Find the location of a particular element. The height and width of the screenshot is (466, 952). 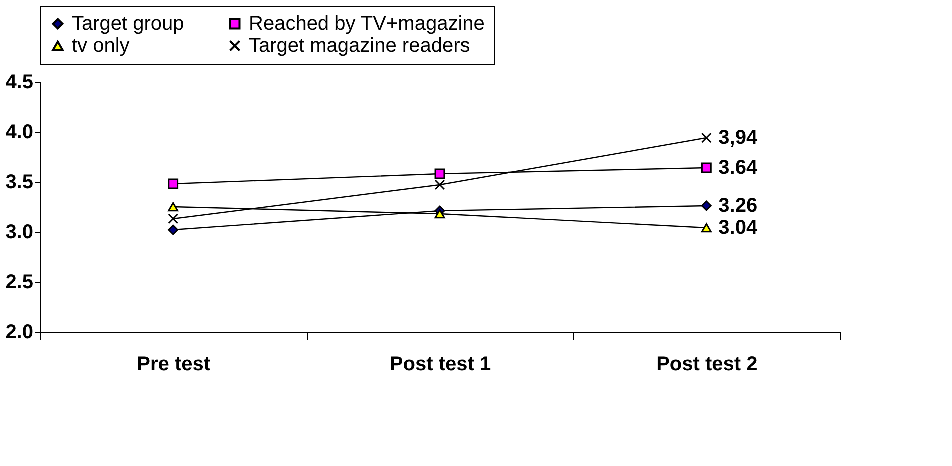

y-tick-label: 2.0 is located at coordinates (20, 333).